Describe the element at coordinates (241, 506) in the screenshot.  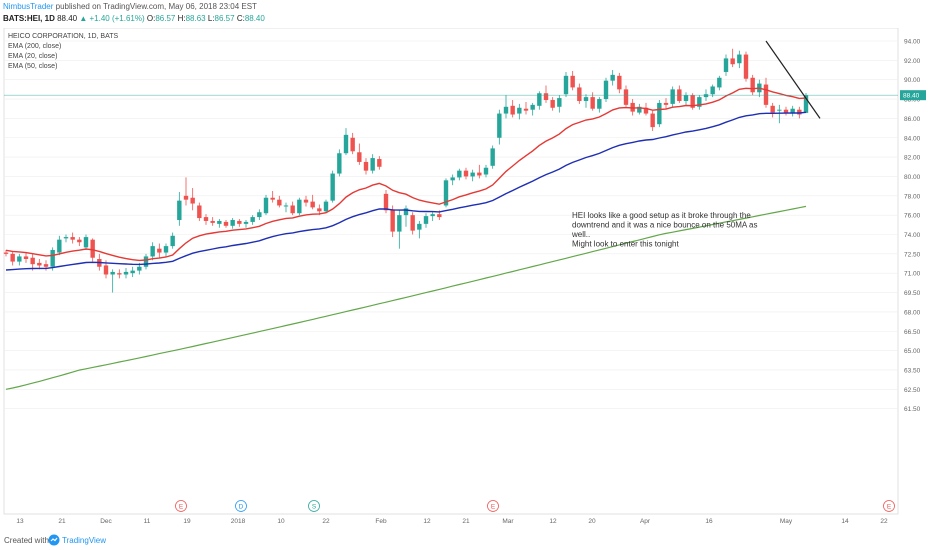
I see `event-marker: D` at that location.